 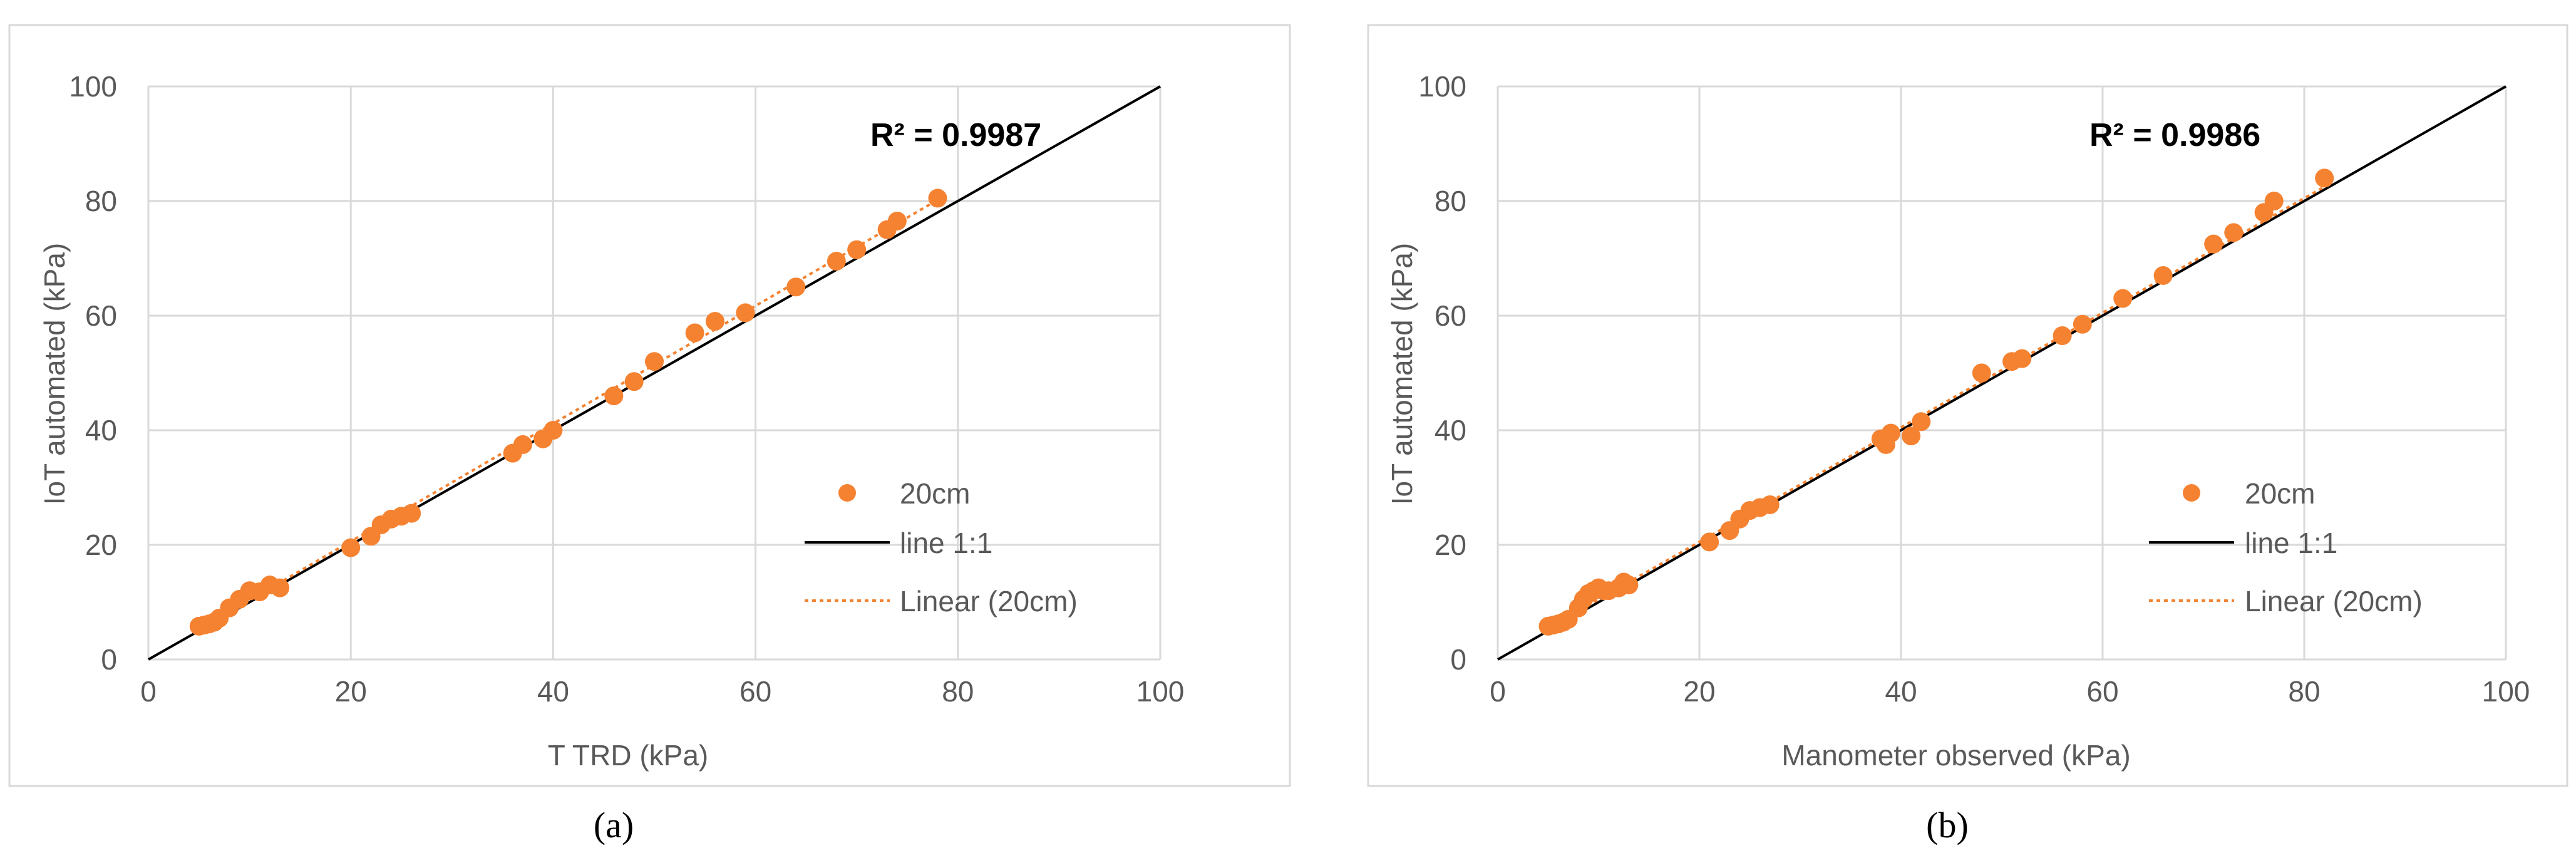 I want to click on r-squared-annotation: R² = 0.9987, so click(x=955, y=135).